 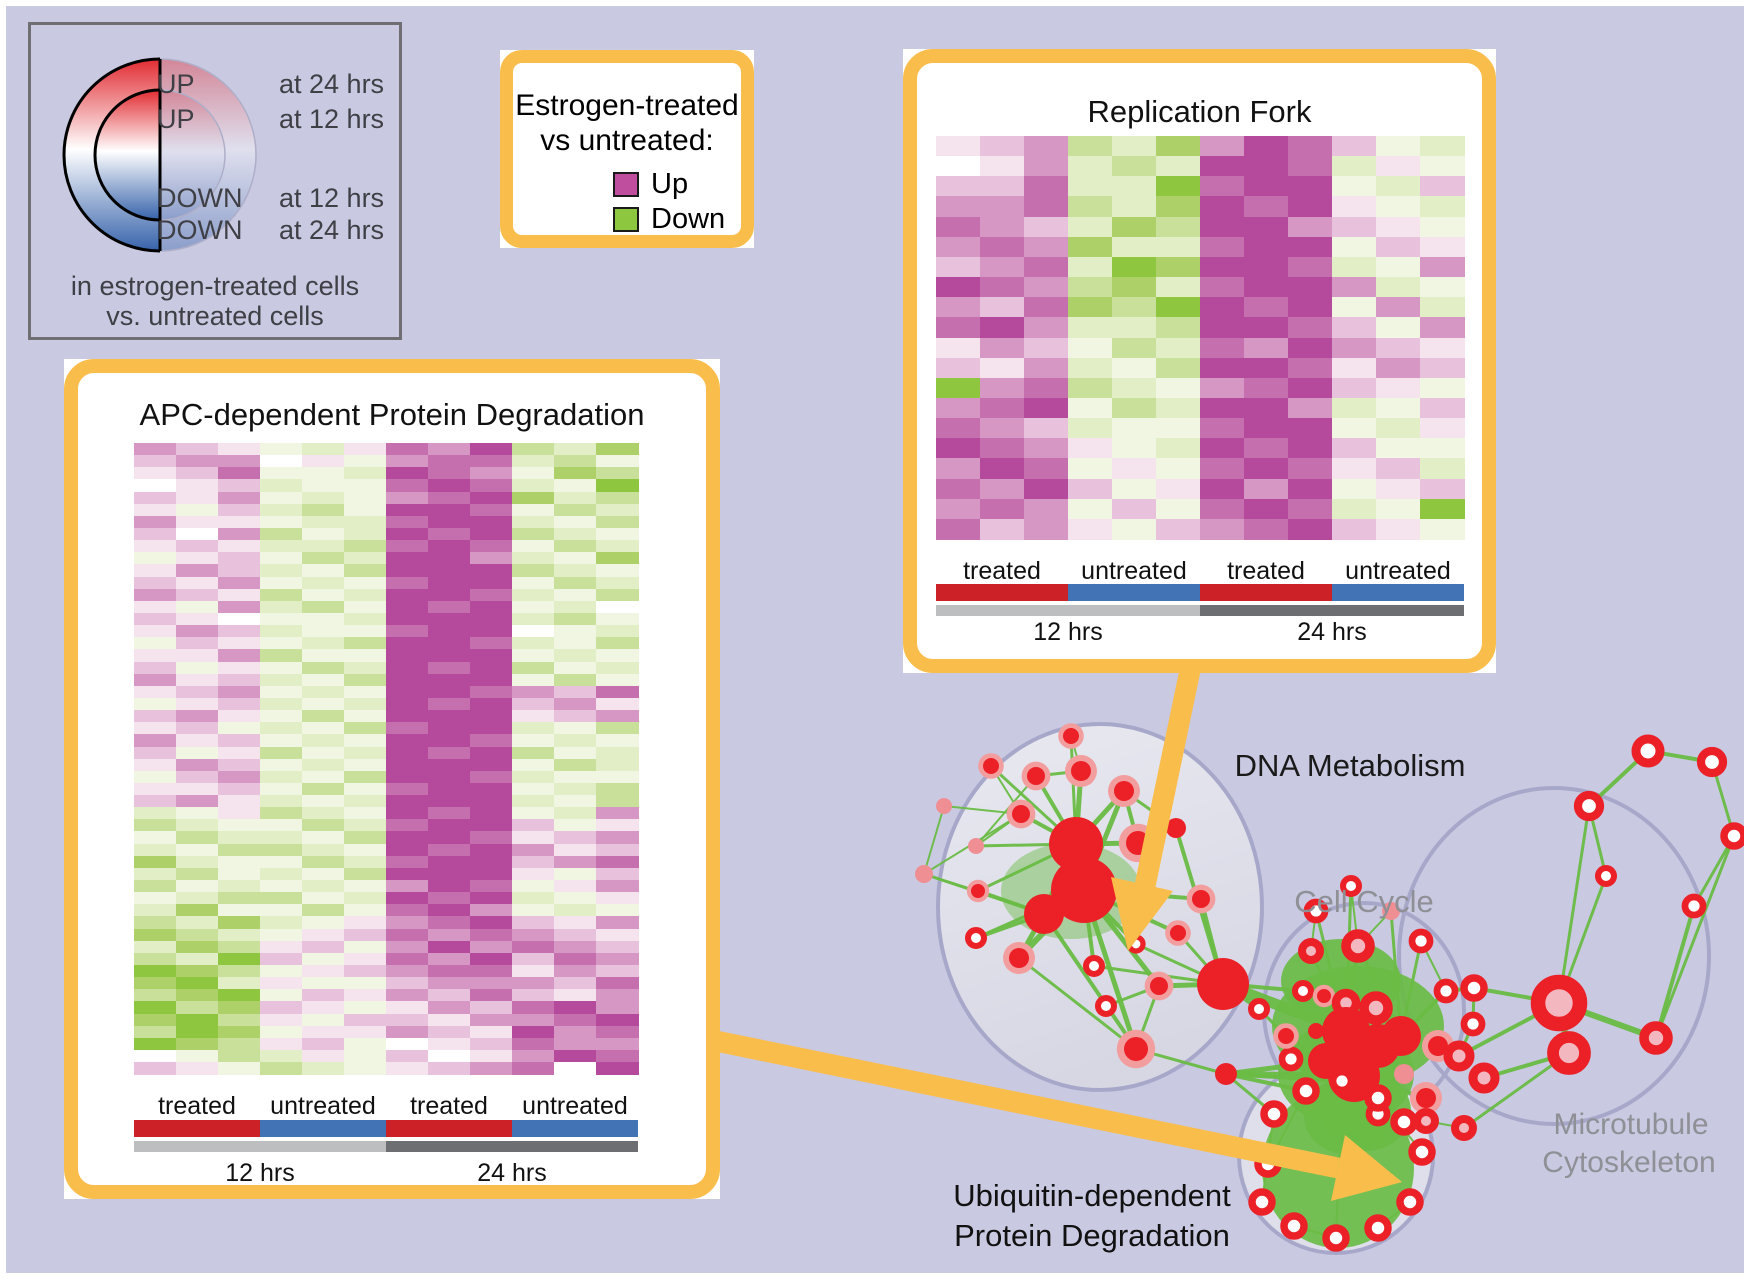 I want to click on time-label-24hrs: 24 hrs, so click(x=1332, y=632).